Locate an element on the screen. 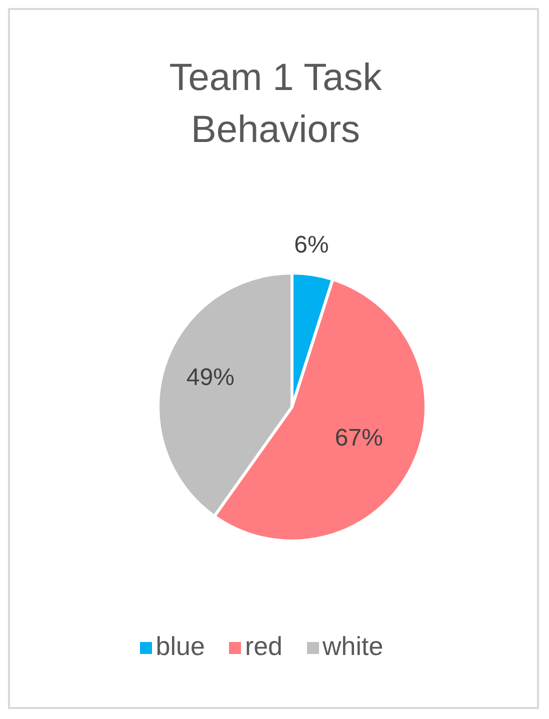 This screenshot has height=719, width=549. legend-label: blue is located at coordinates (180, 646).